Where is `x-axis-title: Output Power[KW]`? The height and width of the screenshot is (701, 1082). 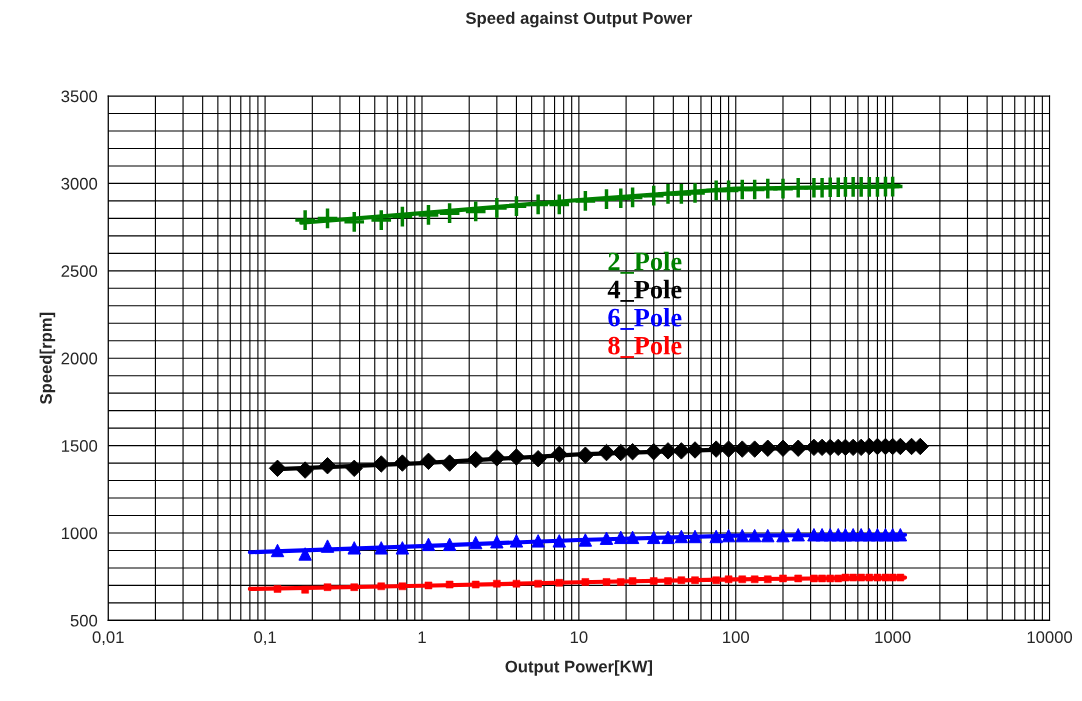
x-axis-title: Output Power[KW] is located at coordinates (578, 668).